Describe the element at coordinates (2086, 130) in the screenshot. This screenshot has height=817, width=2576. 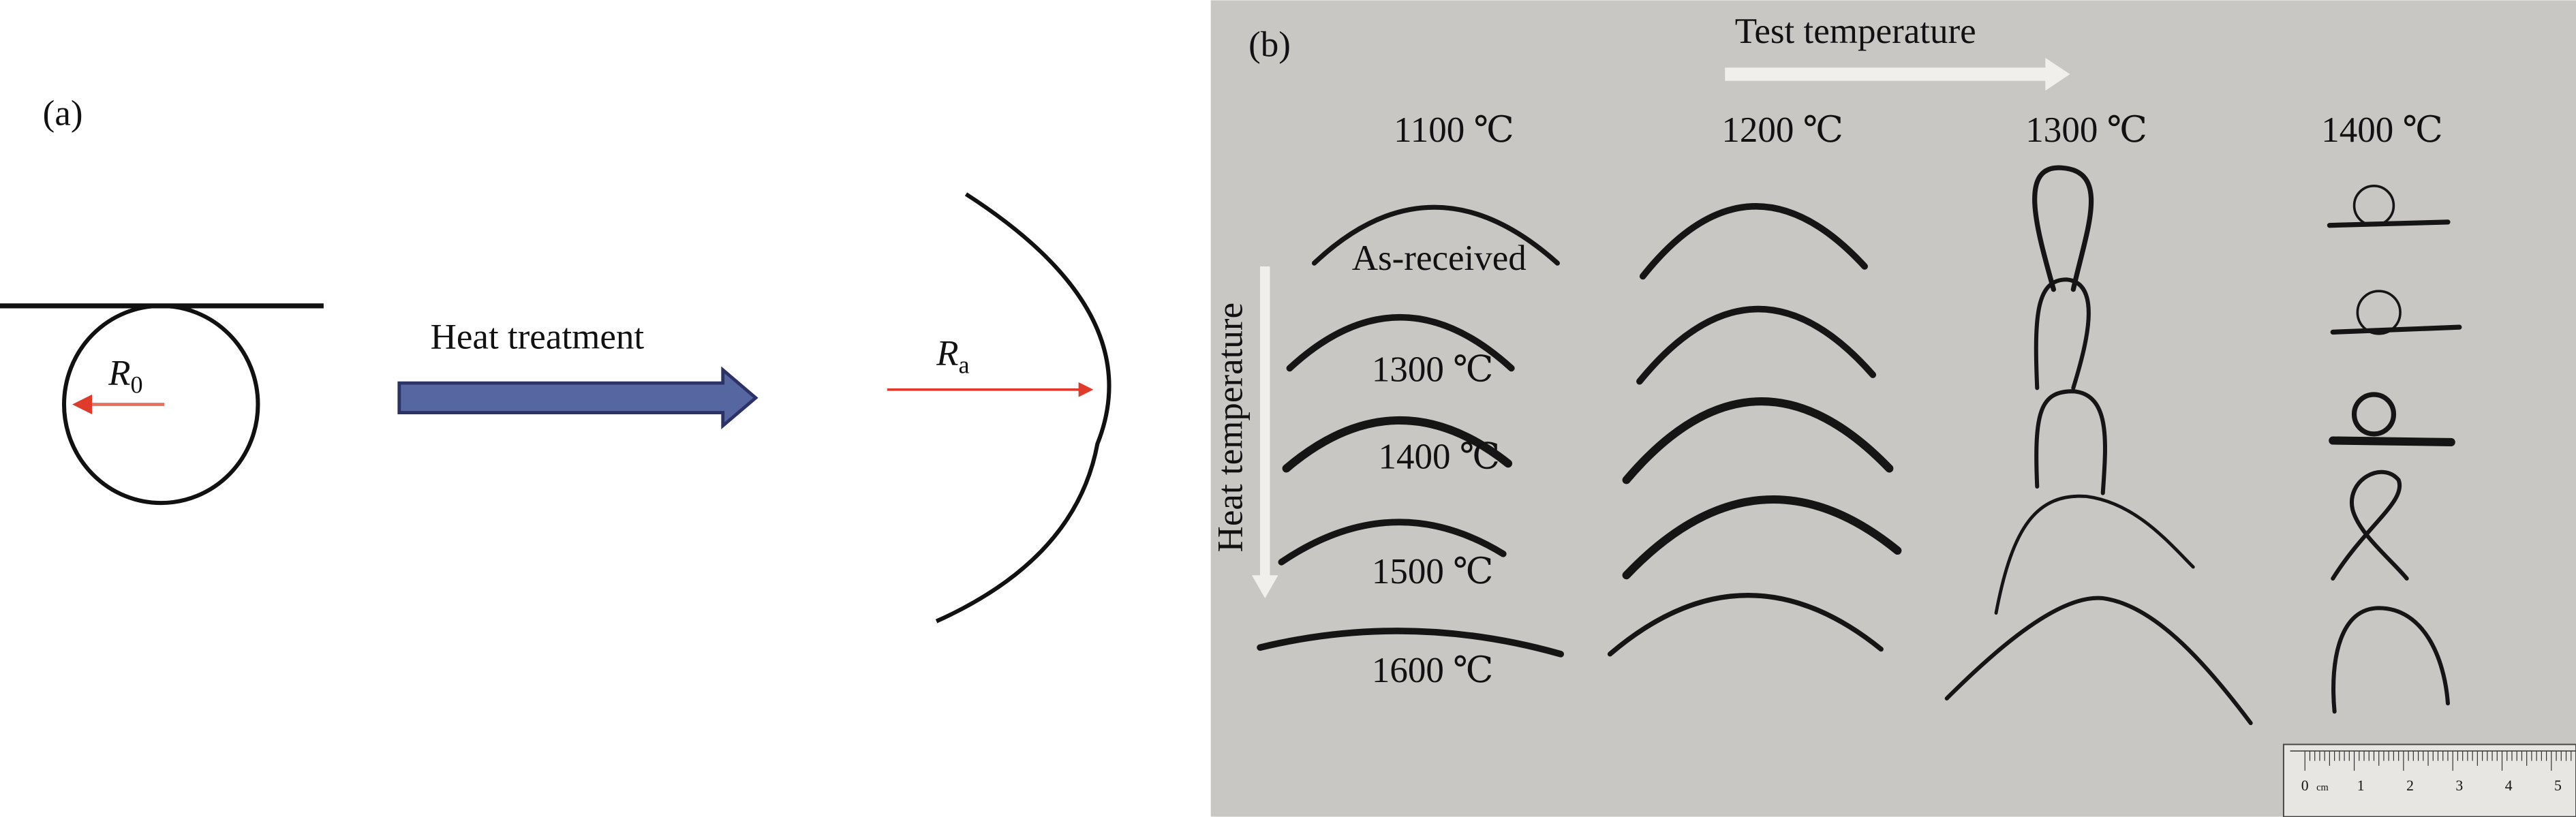
I see `test-temp-1300: 1300 ℃` at that location.